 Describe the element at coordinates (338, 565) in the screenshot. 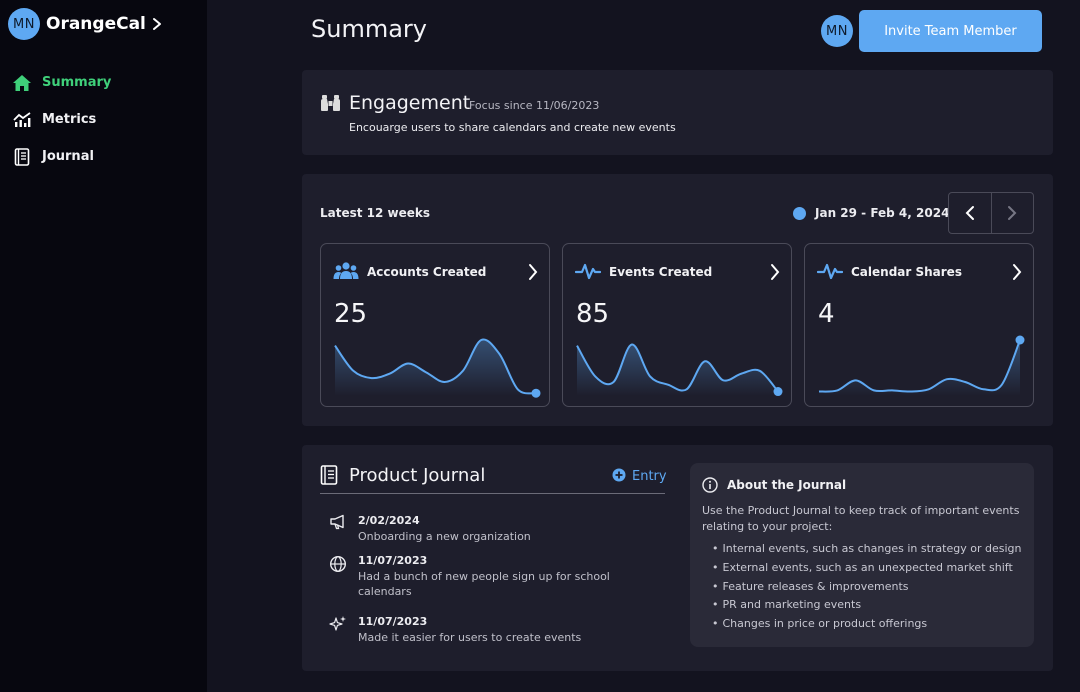

I see `globe-icon` at that location.